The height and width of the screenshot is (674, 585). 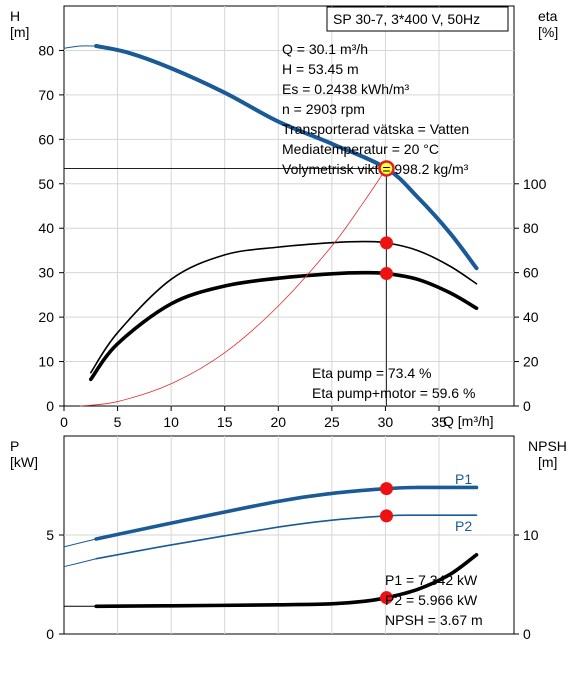 I want to click on eta-pump-marker, so click(x=386, y=243).